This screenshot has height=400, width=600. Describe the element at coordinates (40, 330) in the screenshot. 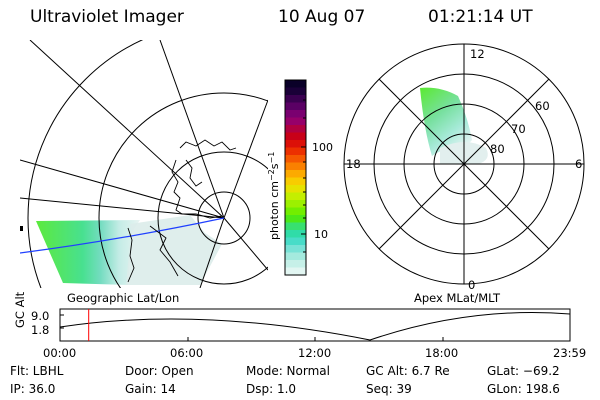

I see `orbit-y-tick-low: 1.8` at that location.